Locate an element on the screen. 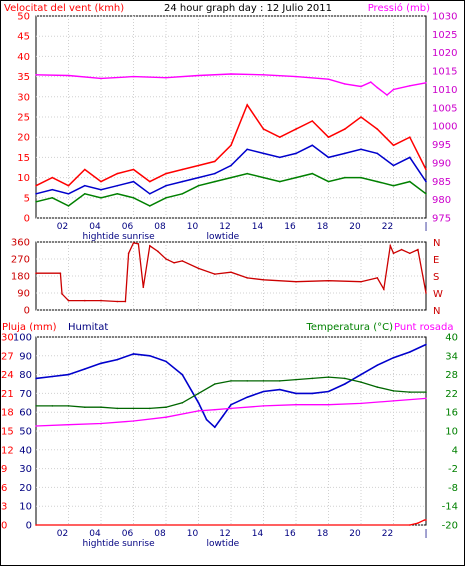 This screenshot has height=566, width=465. pressure-tick-label: 1000 is located at coordinates (444, 127).